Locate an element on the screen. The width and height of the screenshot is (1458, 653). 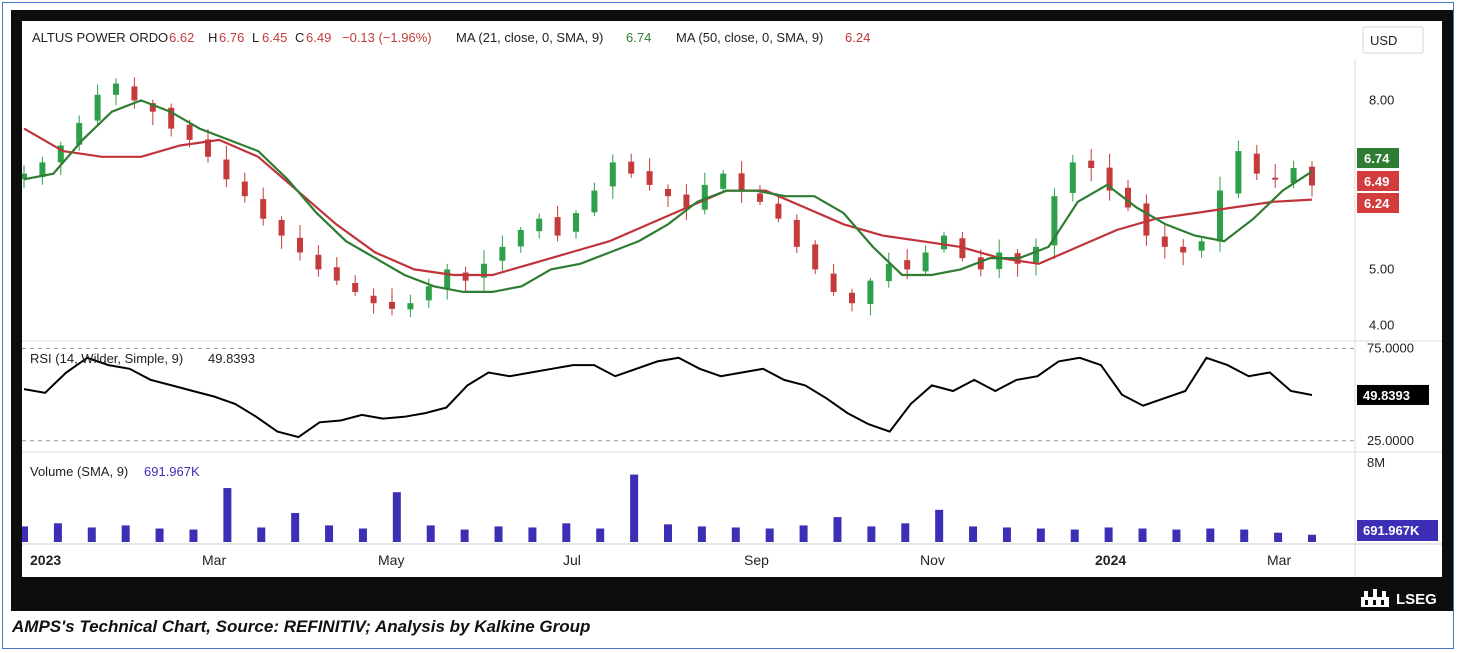
ma50-value: 6.24 is located at coordinates (857, 37).